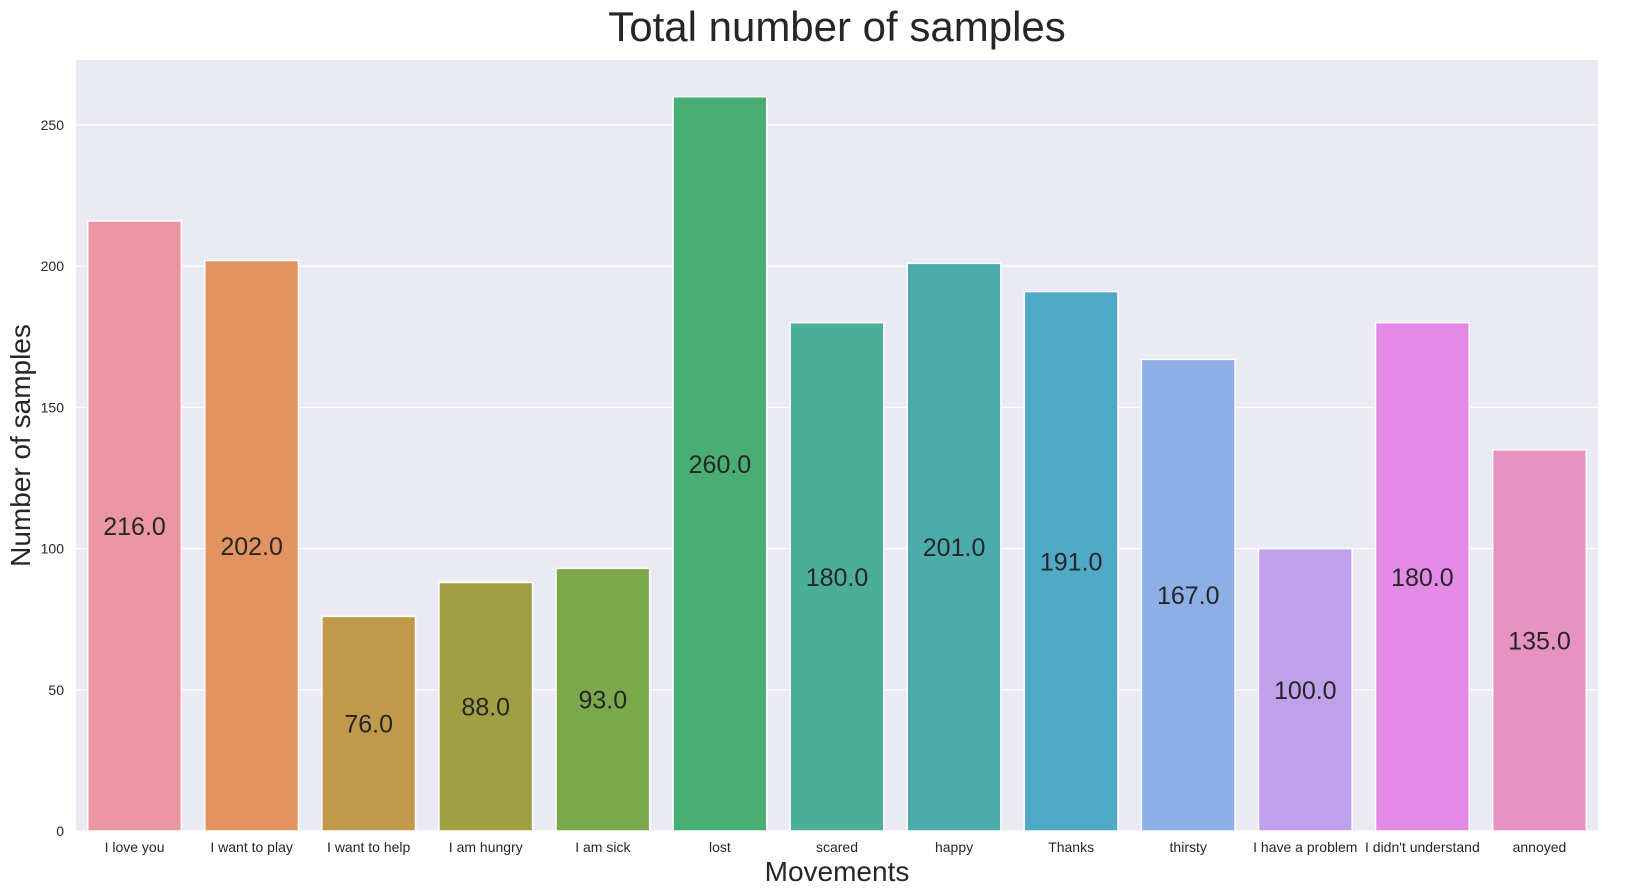  What do you see at coordinates (53, 549) in the screenshot?
I see `y-tick-label: 100` at bounding box center [53, 549].